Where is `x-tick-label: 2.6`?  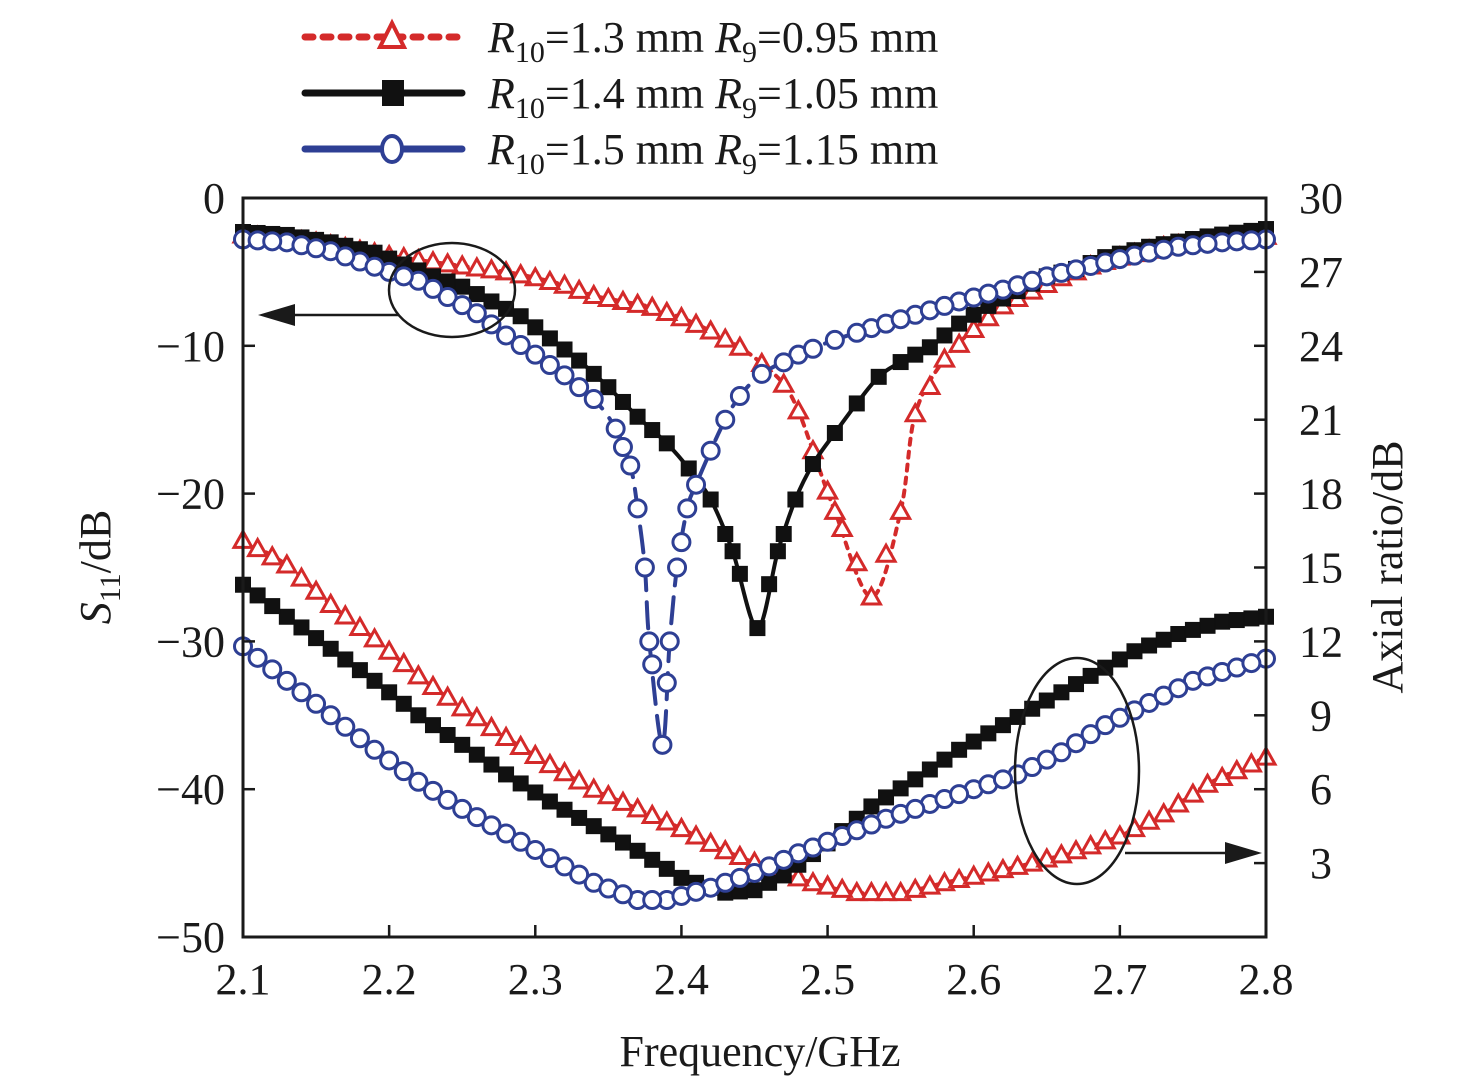 x-tick-label: 2.6 is located at coordinates (973, 979).